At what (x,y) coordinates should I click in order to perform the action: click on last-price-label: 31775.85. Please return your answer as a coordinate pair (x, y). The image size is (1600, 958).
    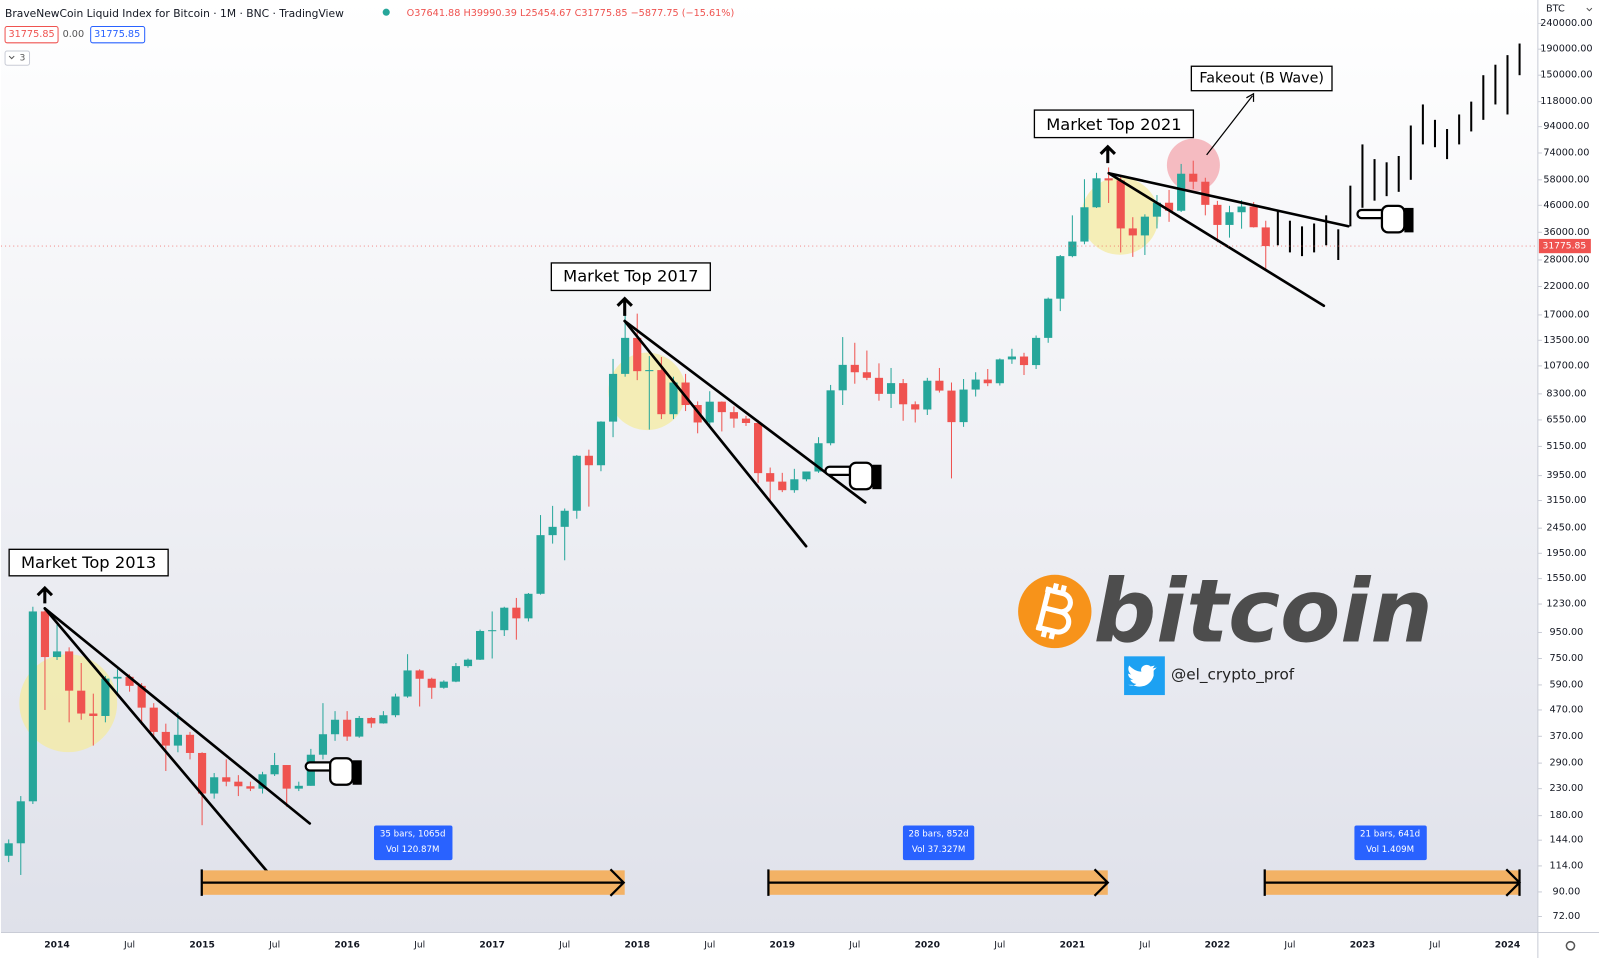
    Looking at the image, I should click on (1565, 246).